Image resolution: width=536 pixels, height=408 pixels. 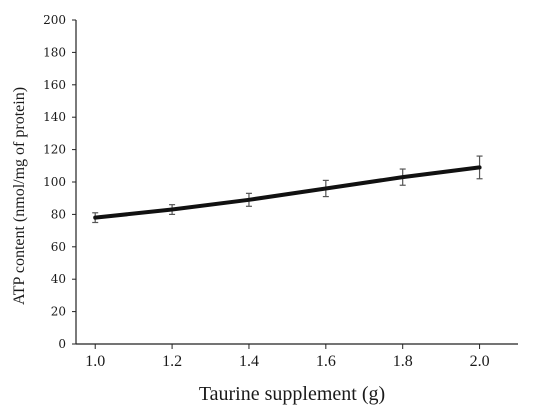 What do you see at coordinates (54, 182) in the screenshot?
I see `y-tick-label: 100` at bounding box center [54, 182].